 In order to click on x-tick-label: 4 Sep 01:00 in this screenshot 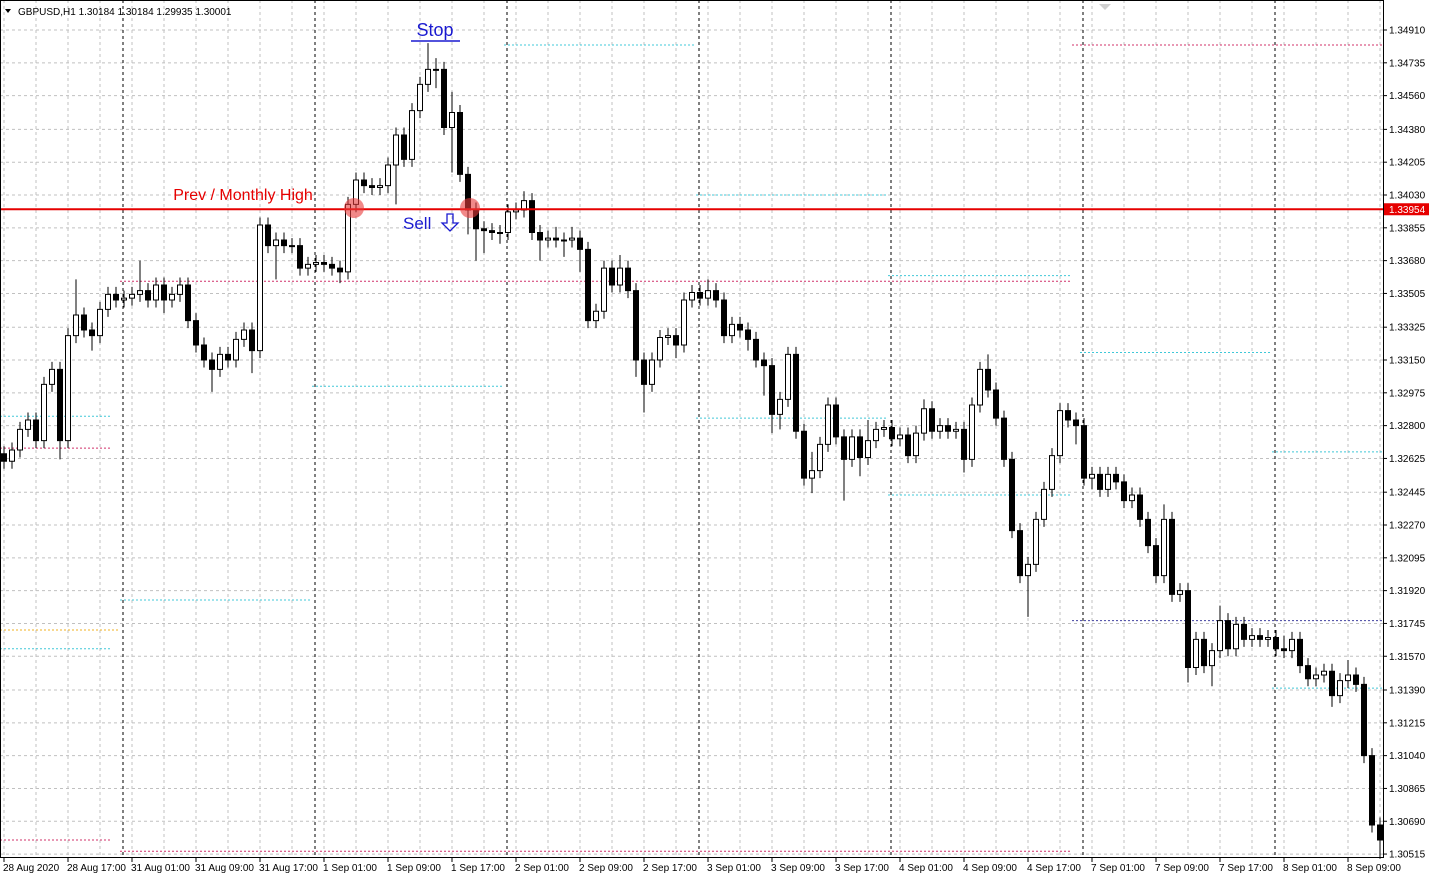, I will do `click(926, 868)`.